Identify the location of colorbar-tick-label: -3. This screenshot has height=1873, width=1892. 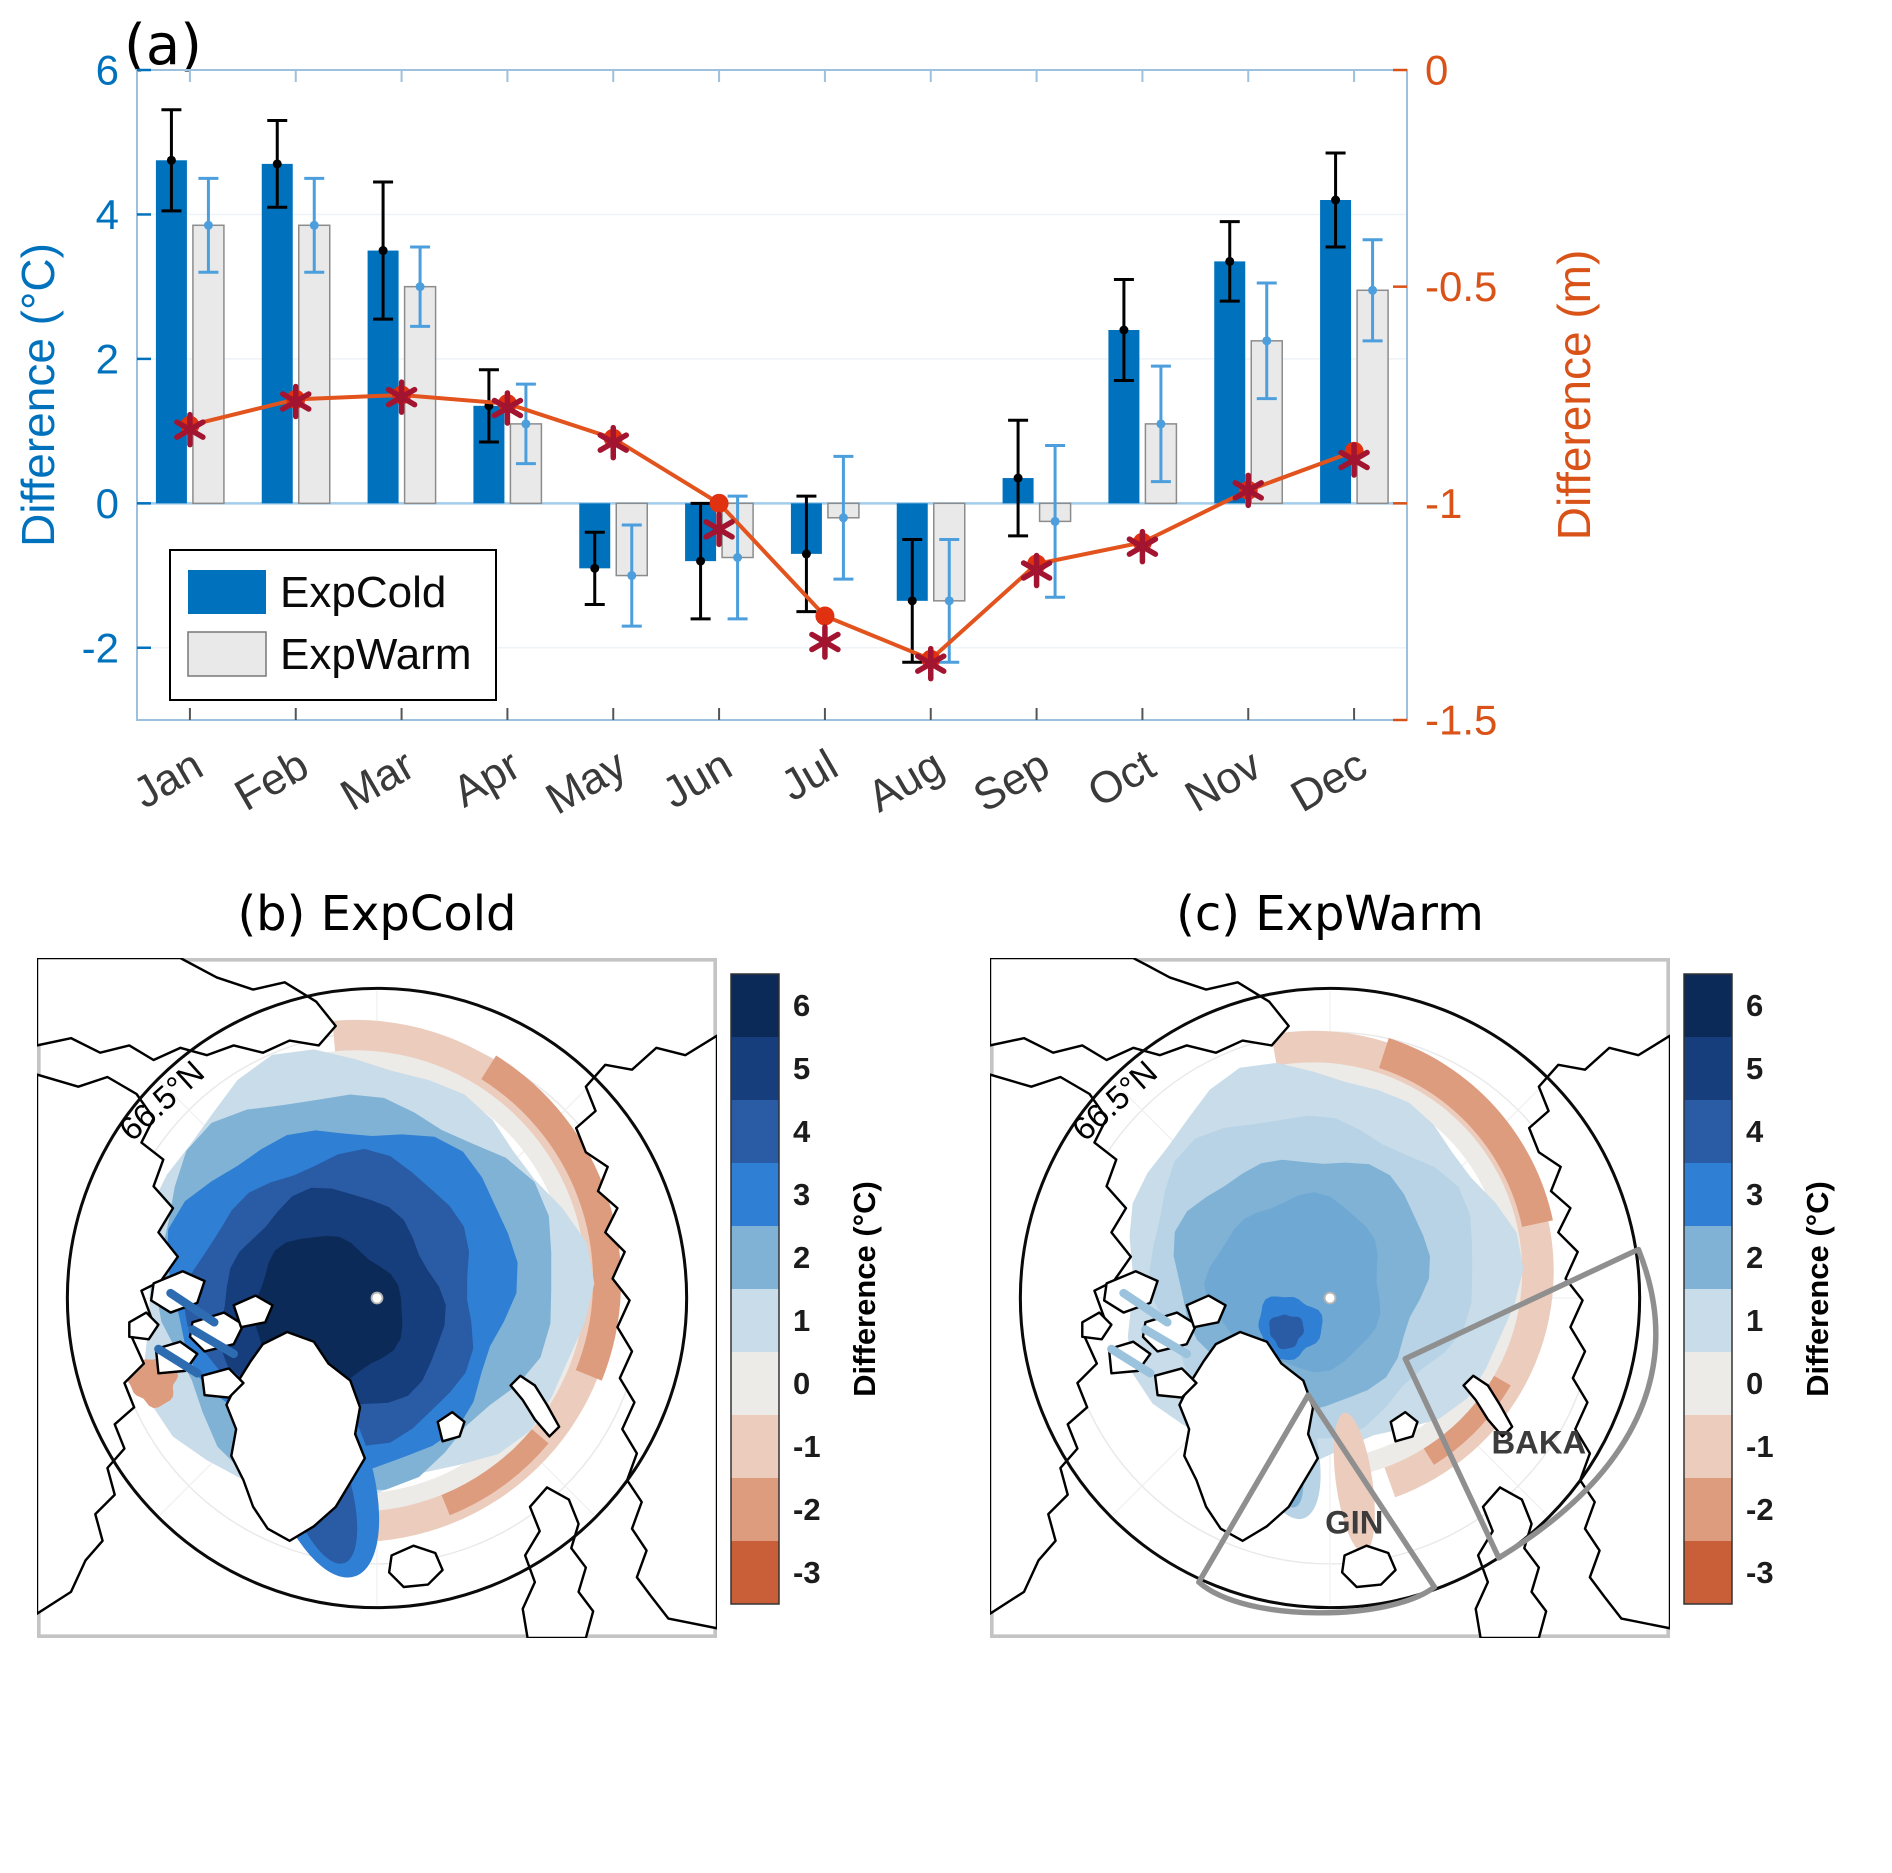
(1760, 1572).